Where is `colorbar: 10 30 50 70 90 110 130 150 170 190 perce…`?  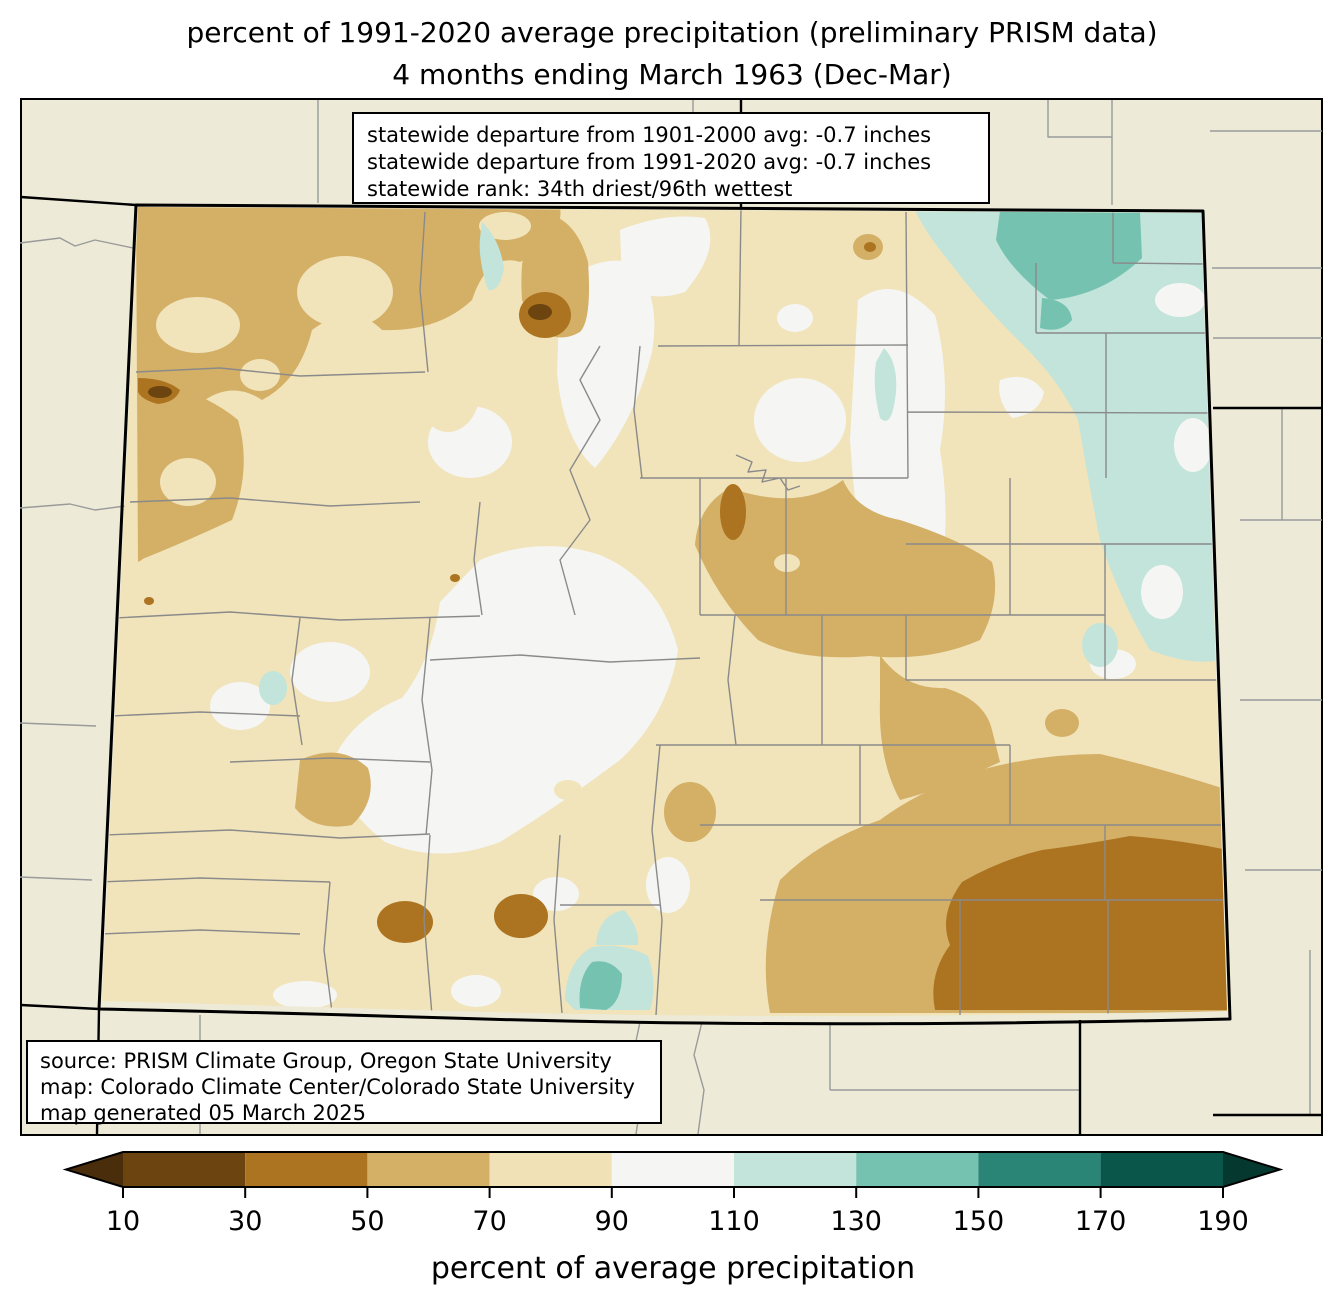
colorbar: 10 30 50 70 90 110 130 150 170 190 perce… is located at coordinates (673, 1218).